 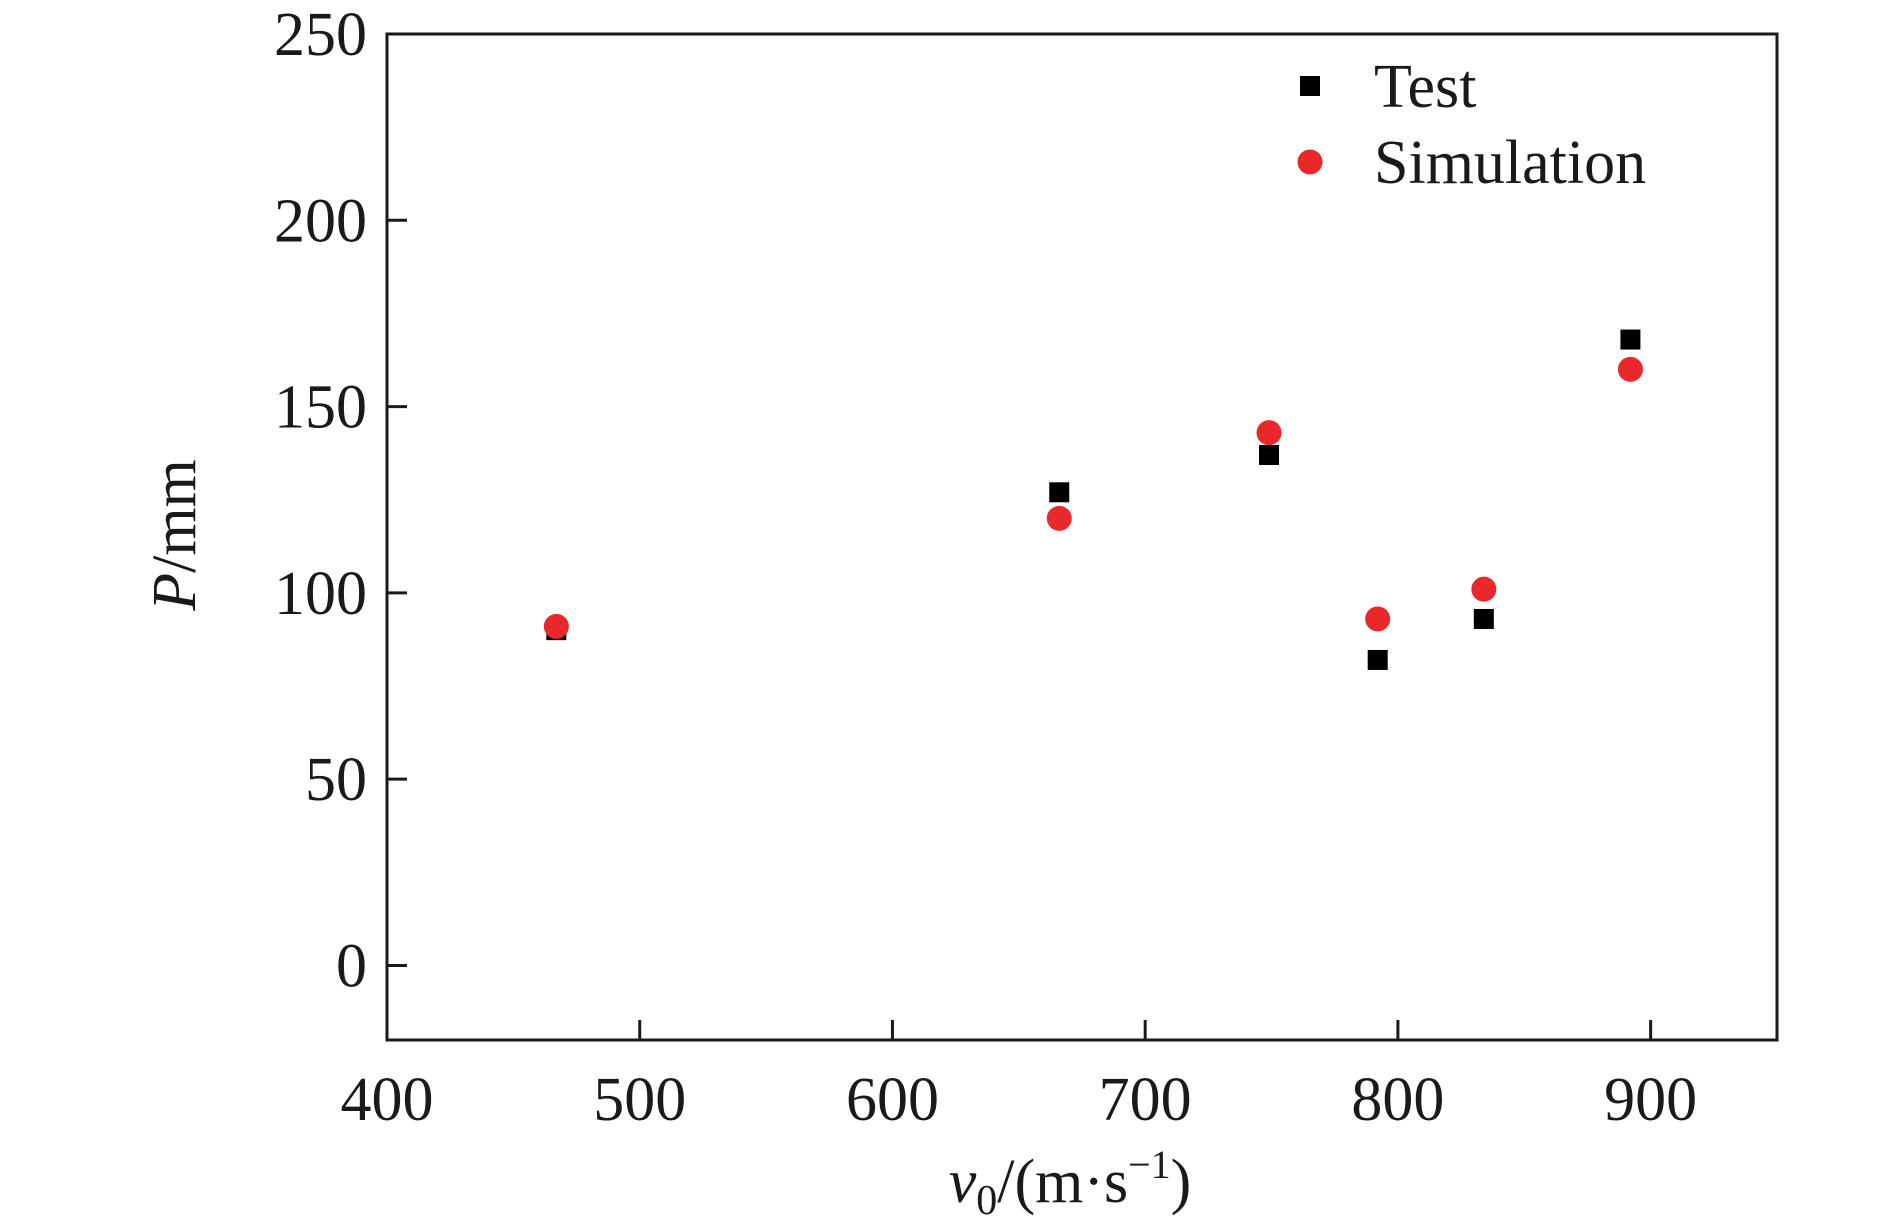 I want to click on y-axis: 0 50 100 150 200 250, so click(x=340, y=500).